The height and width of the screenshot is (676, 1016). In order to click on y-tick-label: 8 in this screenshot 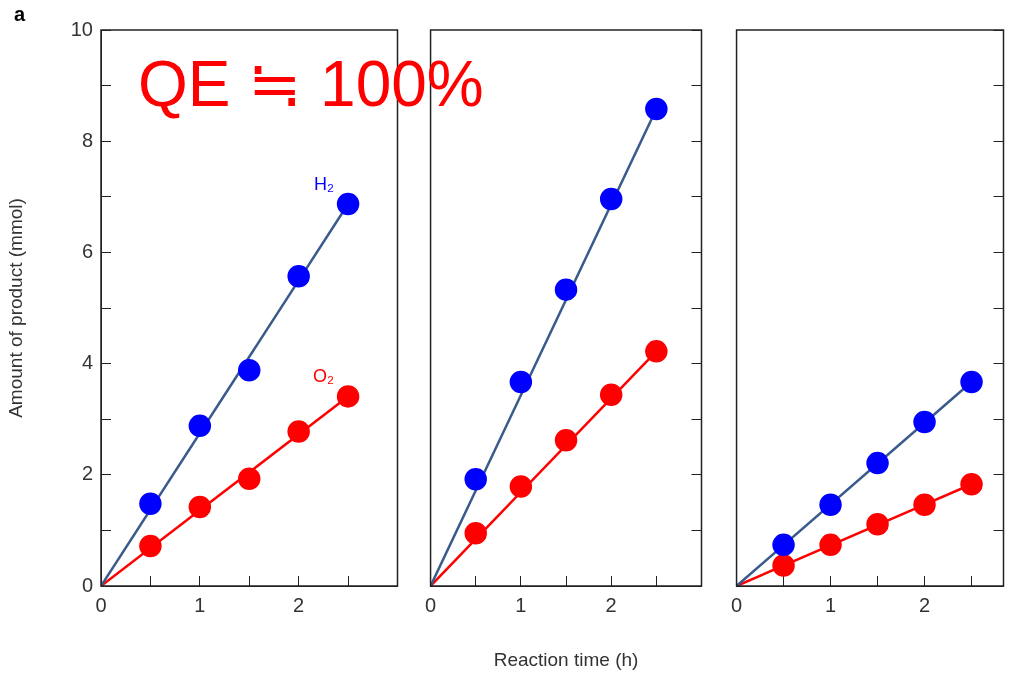, I will do `click(87, 139)`.